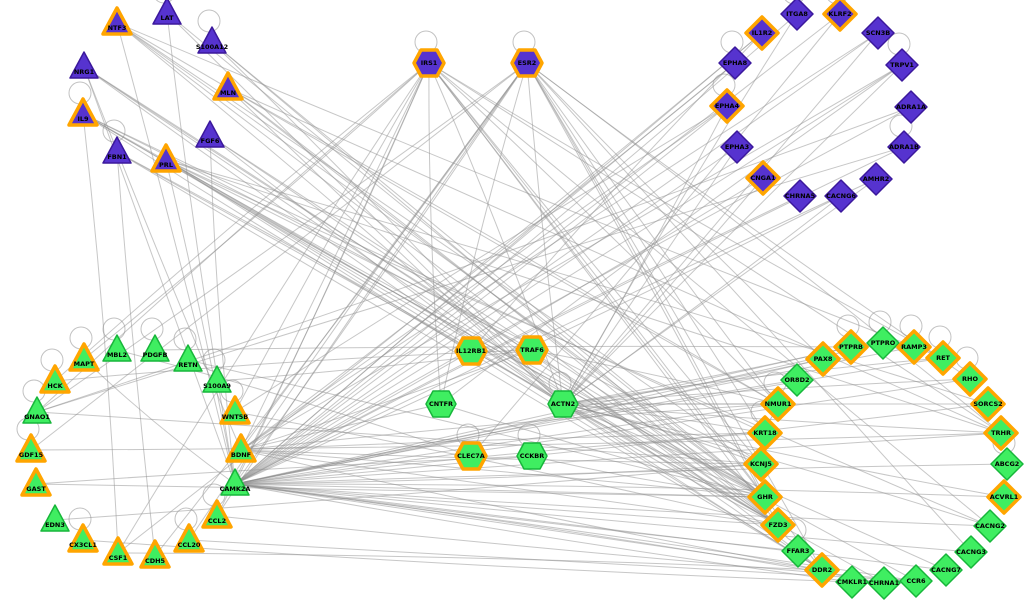  I want to click on edge-ACTN2-TRHR, so click(782, 418).